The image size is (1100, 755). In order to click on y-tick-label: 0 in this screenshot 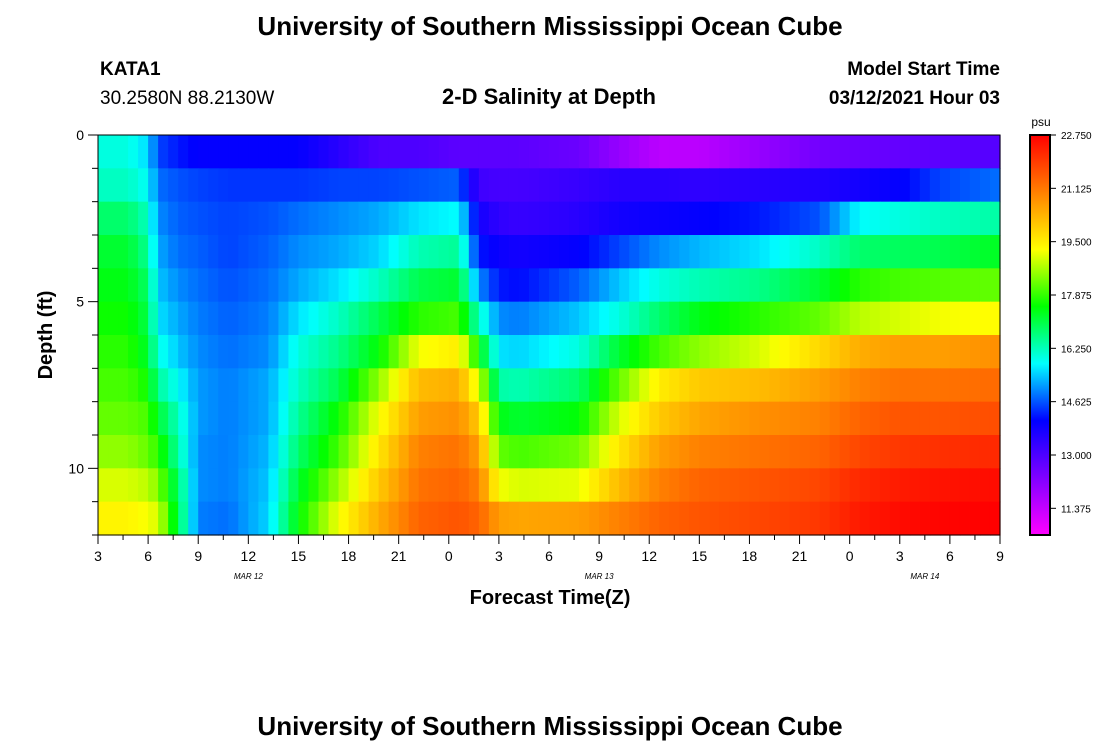, I will do `click(80, 135)`.